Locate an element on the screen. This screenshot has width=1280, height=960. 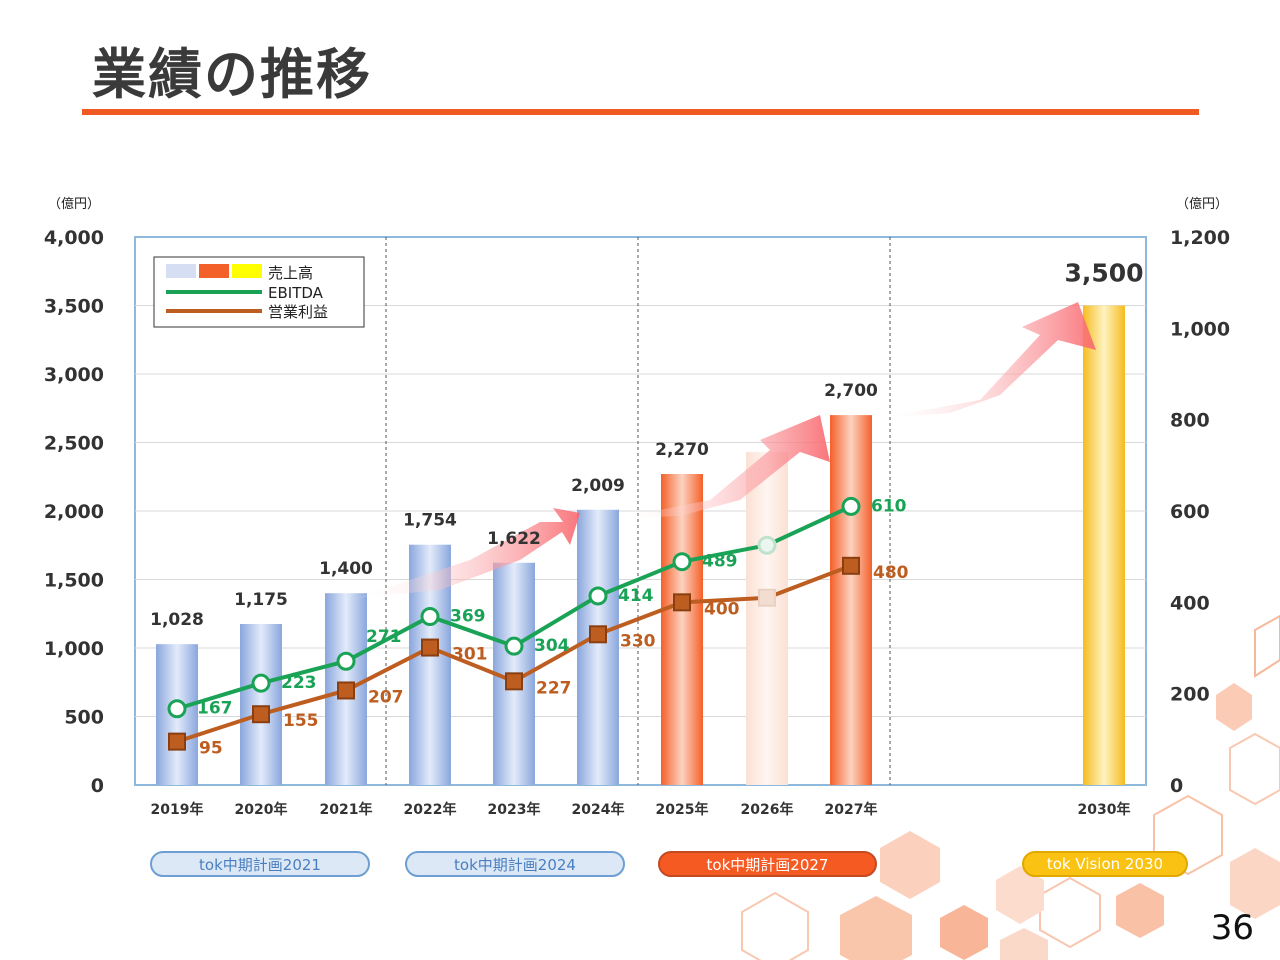
right-axis-tick-label: 800 is located at coordinates (1190, 421).